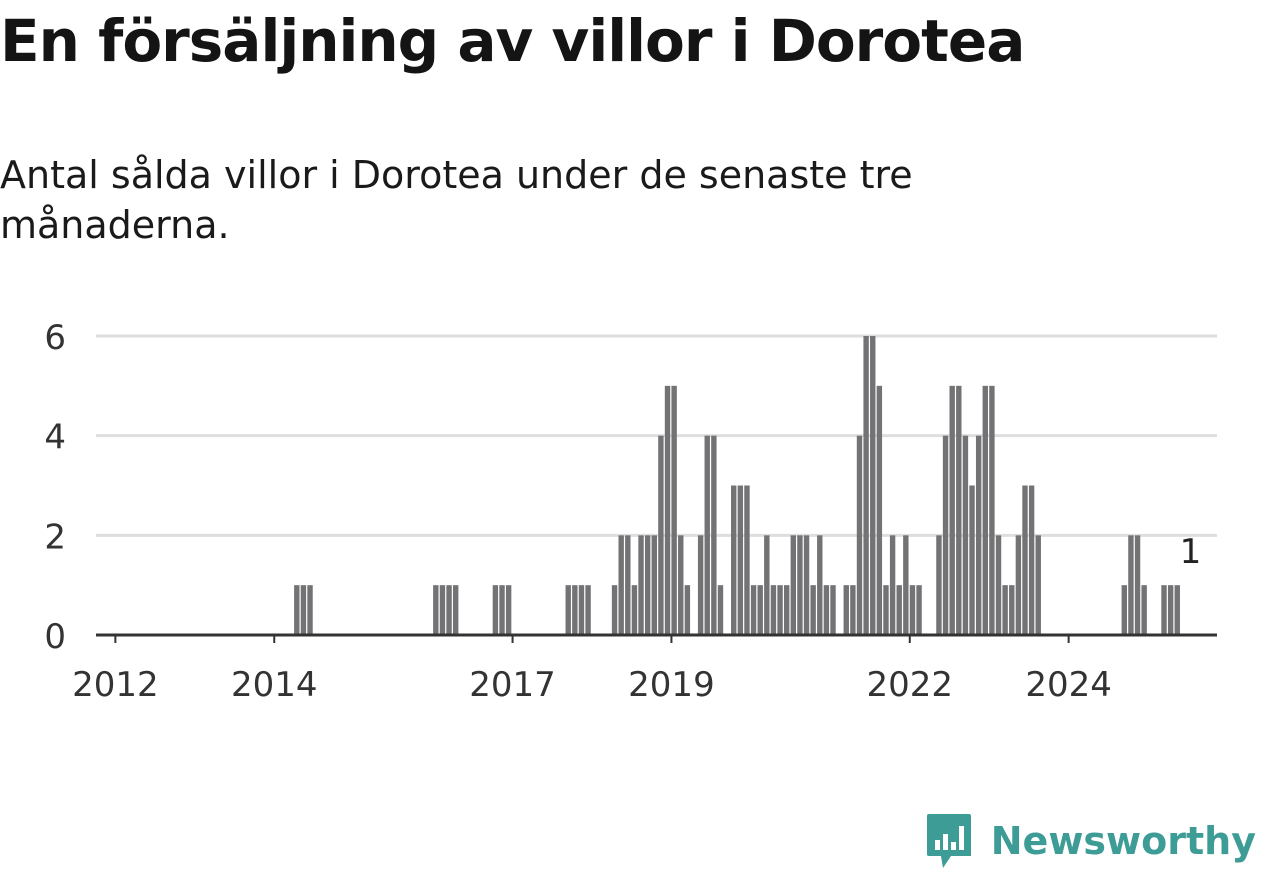 The height and width of the screenshot is (879, 1262). Describe the element at coordinates (1068, 685) in the screenshot. I see `x-tick-label: 2024` at that location.